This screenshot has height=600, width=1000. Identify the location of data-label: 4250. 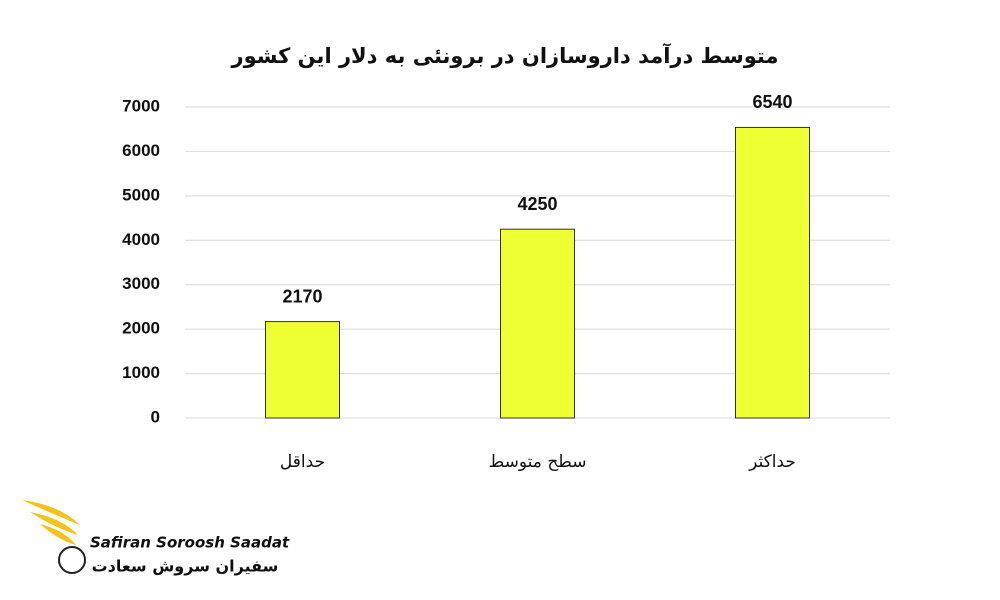
(537, 204).